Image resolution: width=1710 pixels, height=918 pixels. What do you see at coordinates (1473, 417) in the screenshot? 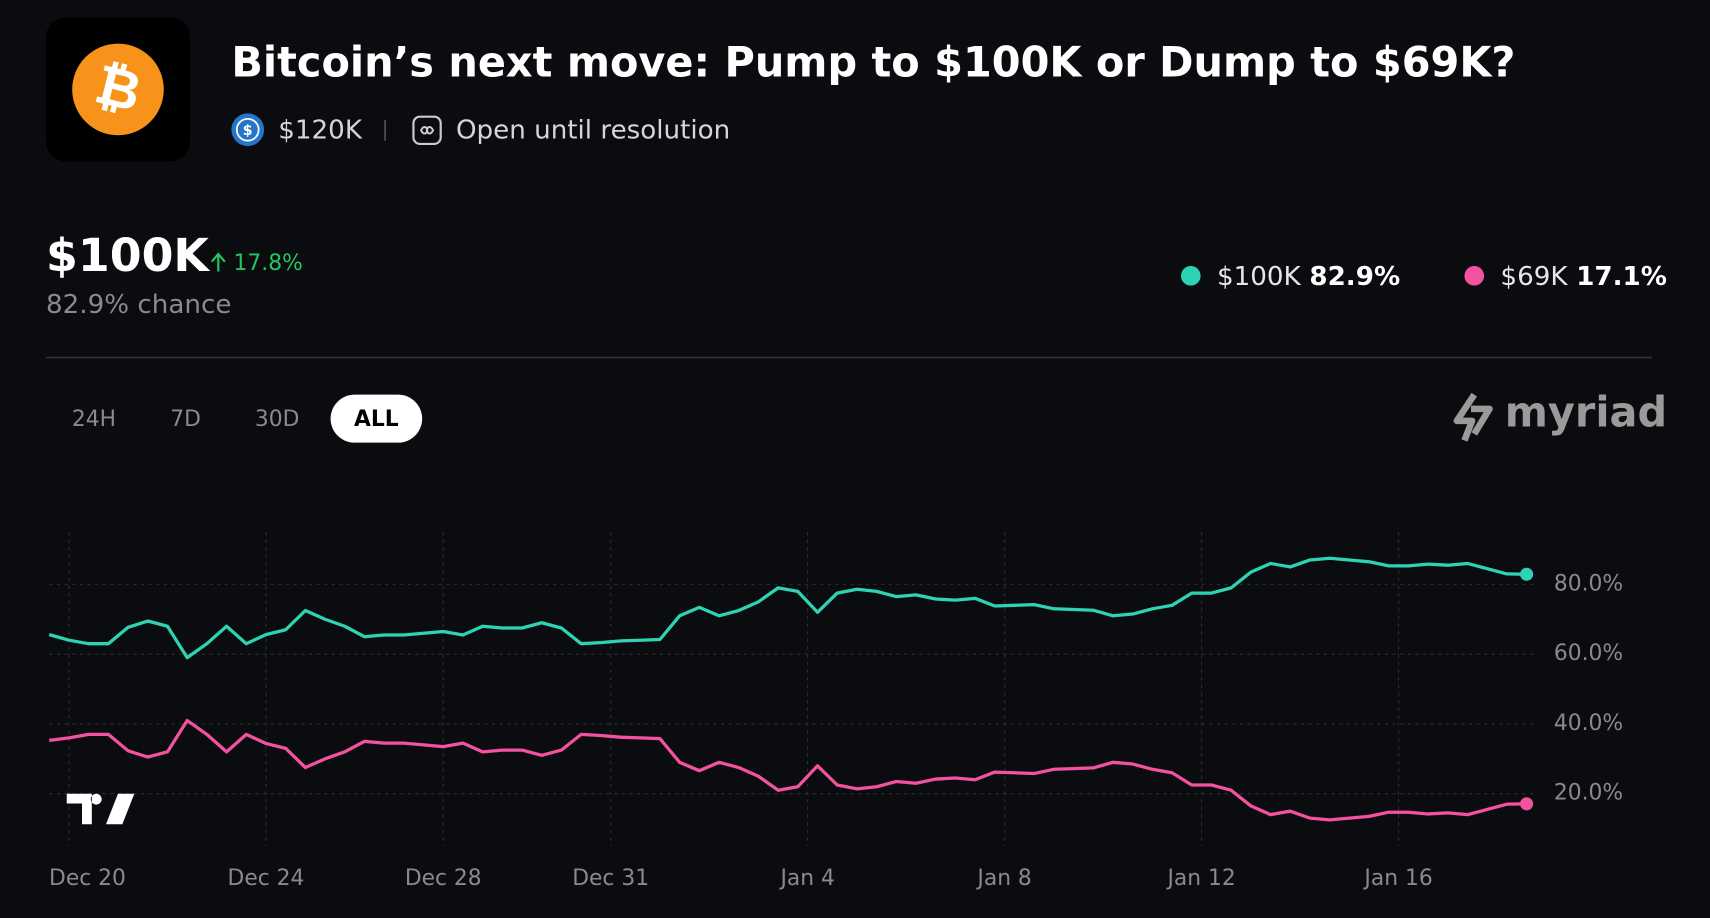
I see `brand-logo` at bounding box center [1473, 417].